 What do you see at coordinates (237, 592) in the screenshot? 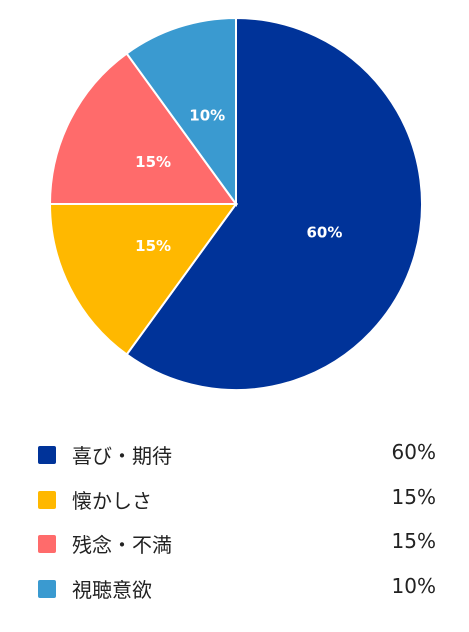
I see `legend-item-viewing-desire: 視聴意欲 10%` at bounding box center [237, 592].